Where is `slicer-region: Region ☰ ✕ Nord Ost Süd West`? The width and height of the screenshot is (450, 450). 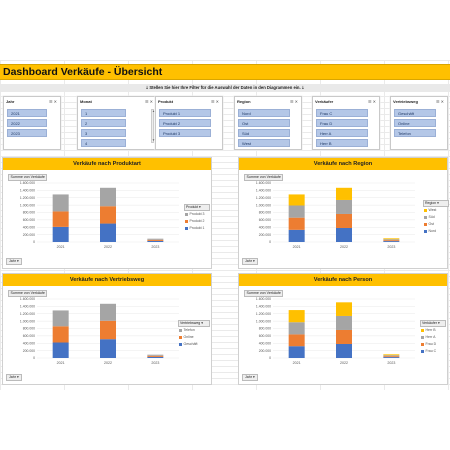
slicer-region: Region ☰ ✕ Nord Ost Süd West is located at coordinates (268, 123).